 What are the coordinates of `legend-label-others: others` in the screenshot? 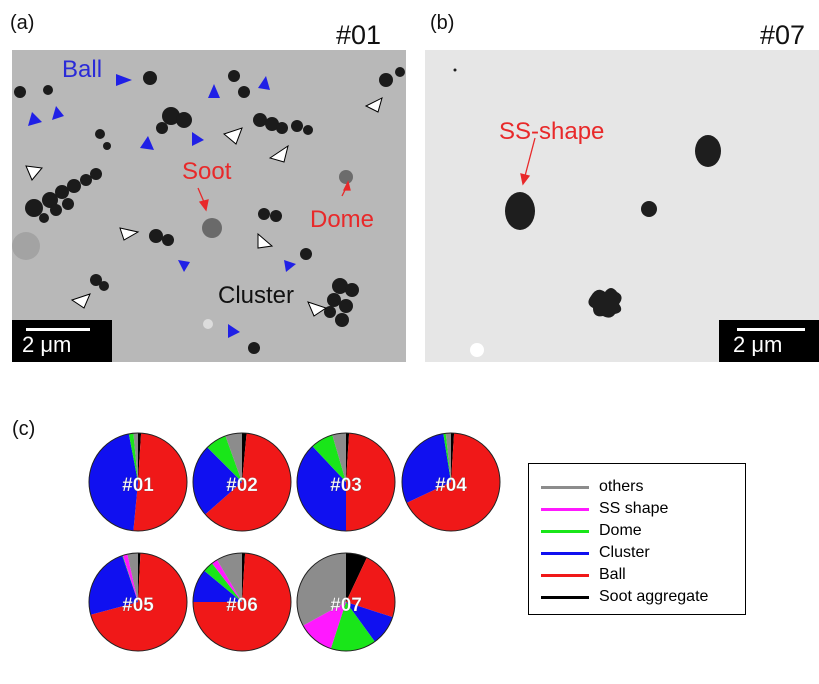 It's located at (621, 486).